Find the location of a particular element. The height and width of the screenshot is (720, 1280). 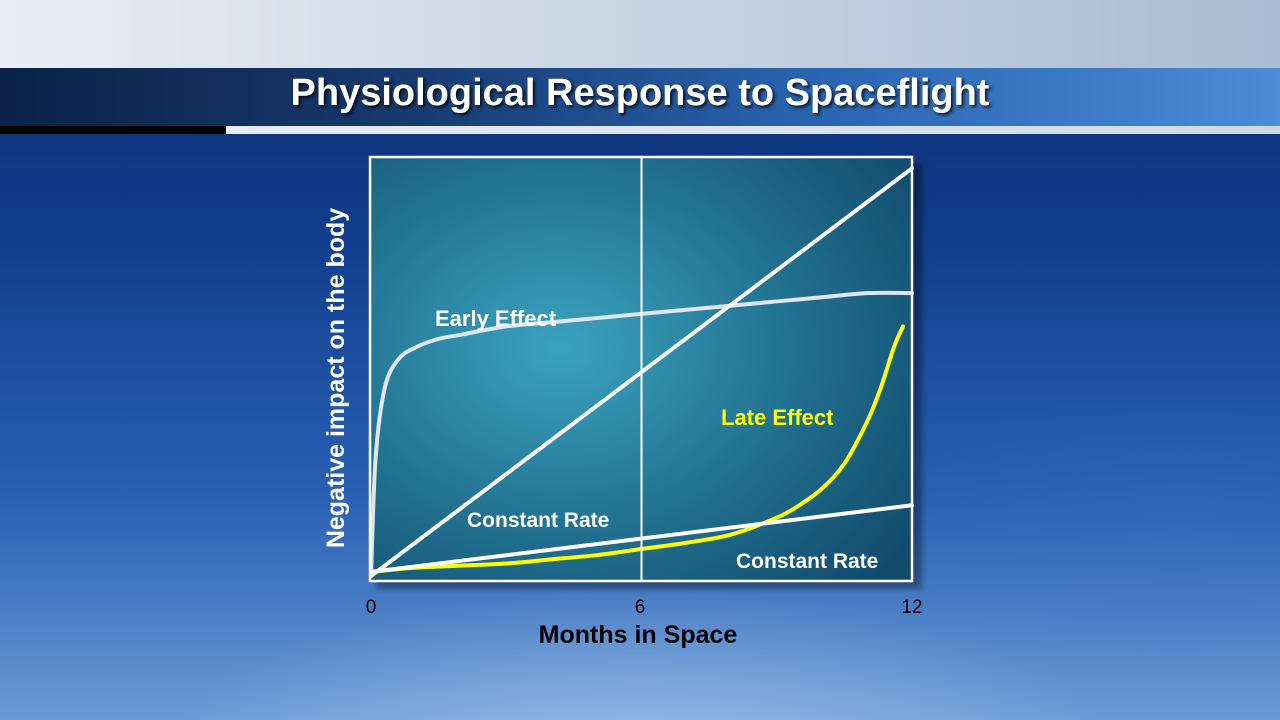

annotation-constant-rate-1: Constant Rate is located at coordinates (538, 520).